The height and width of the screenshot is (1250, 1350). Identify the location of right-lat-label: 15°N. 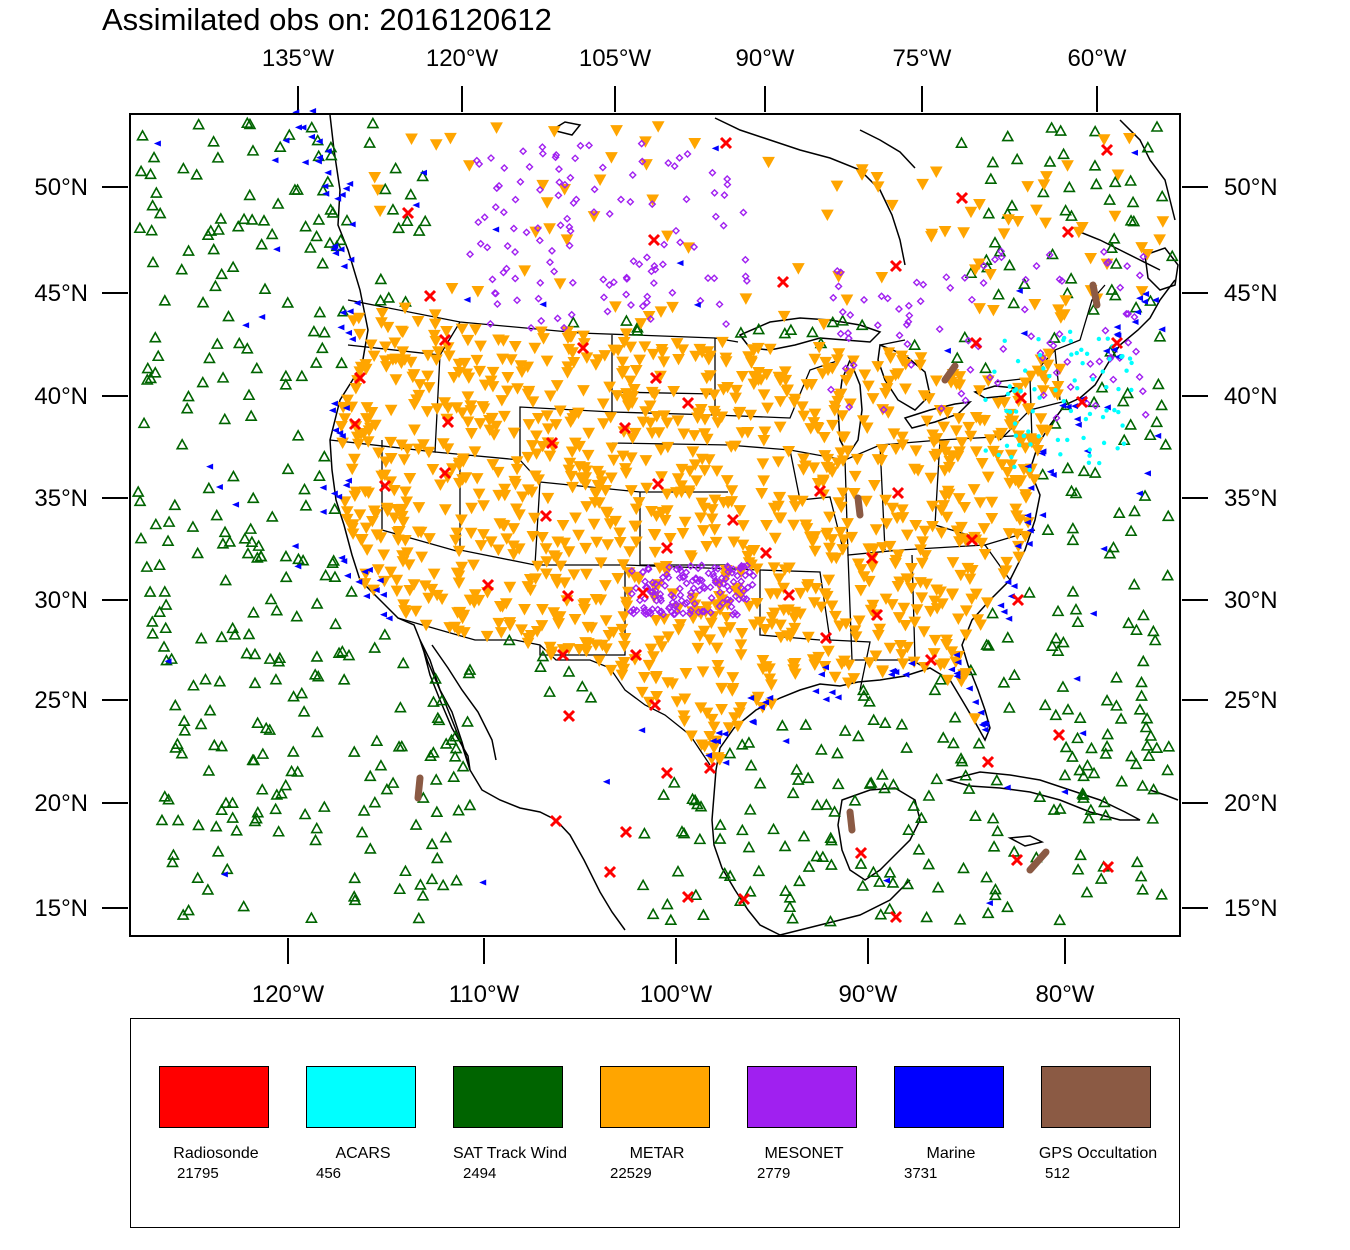
(1251, 908).